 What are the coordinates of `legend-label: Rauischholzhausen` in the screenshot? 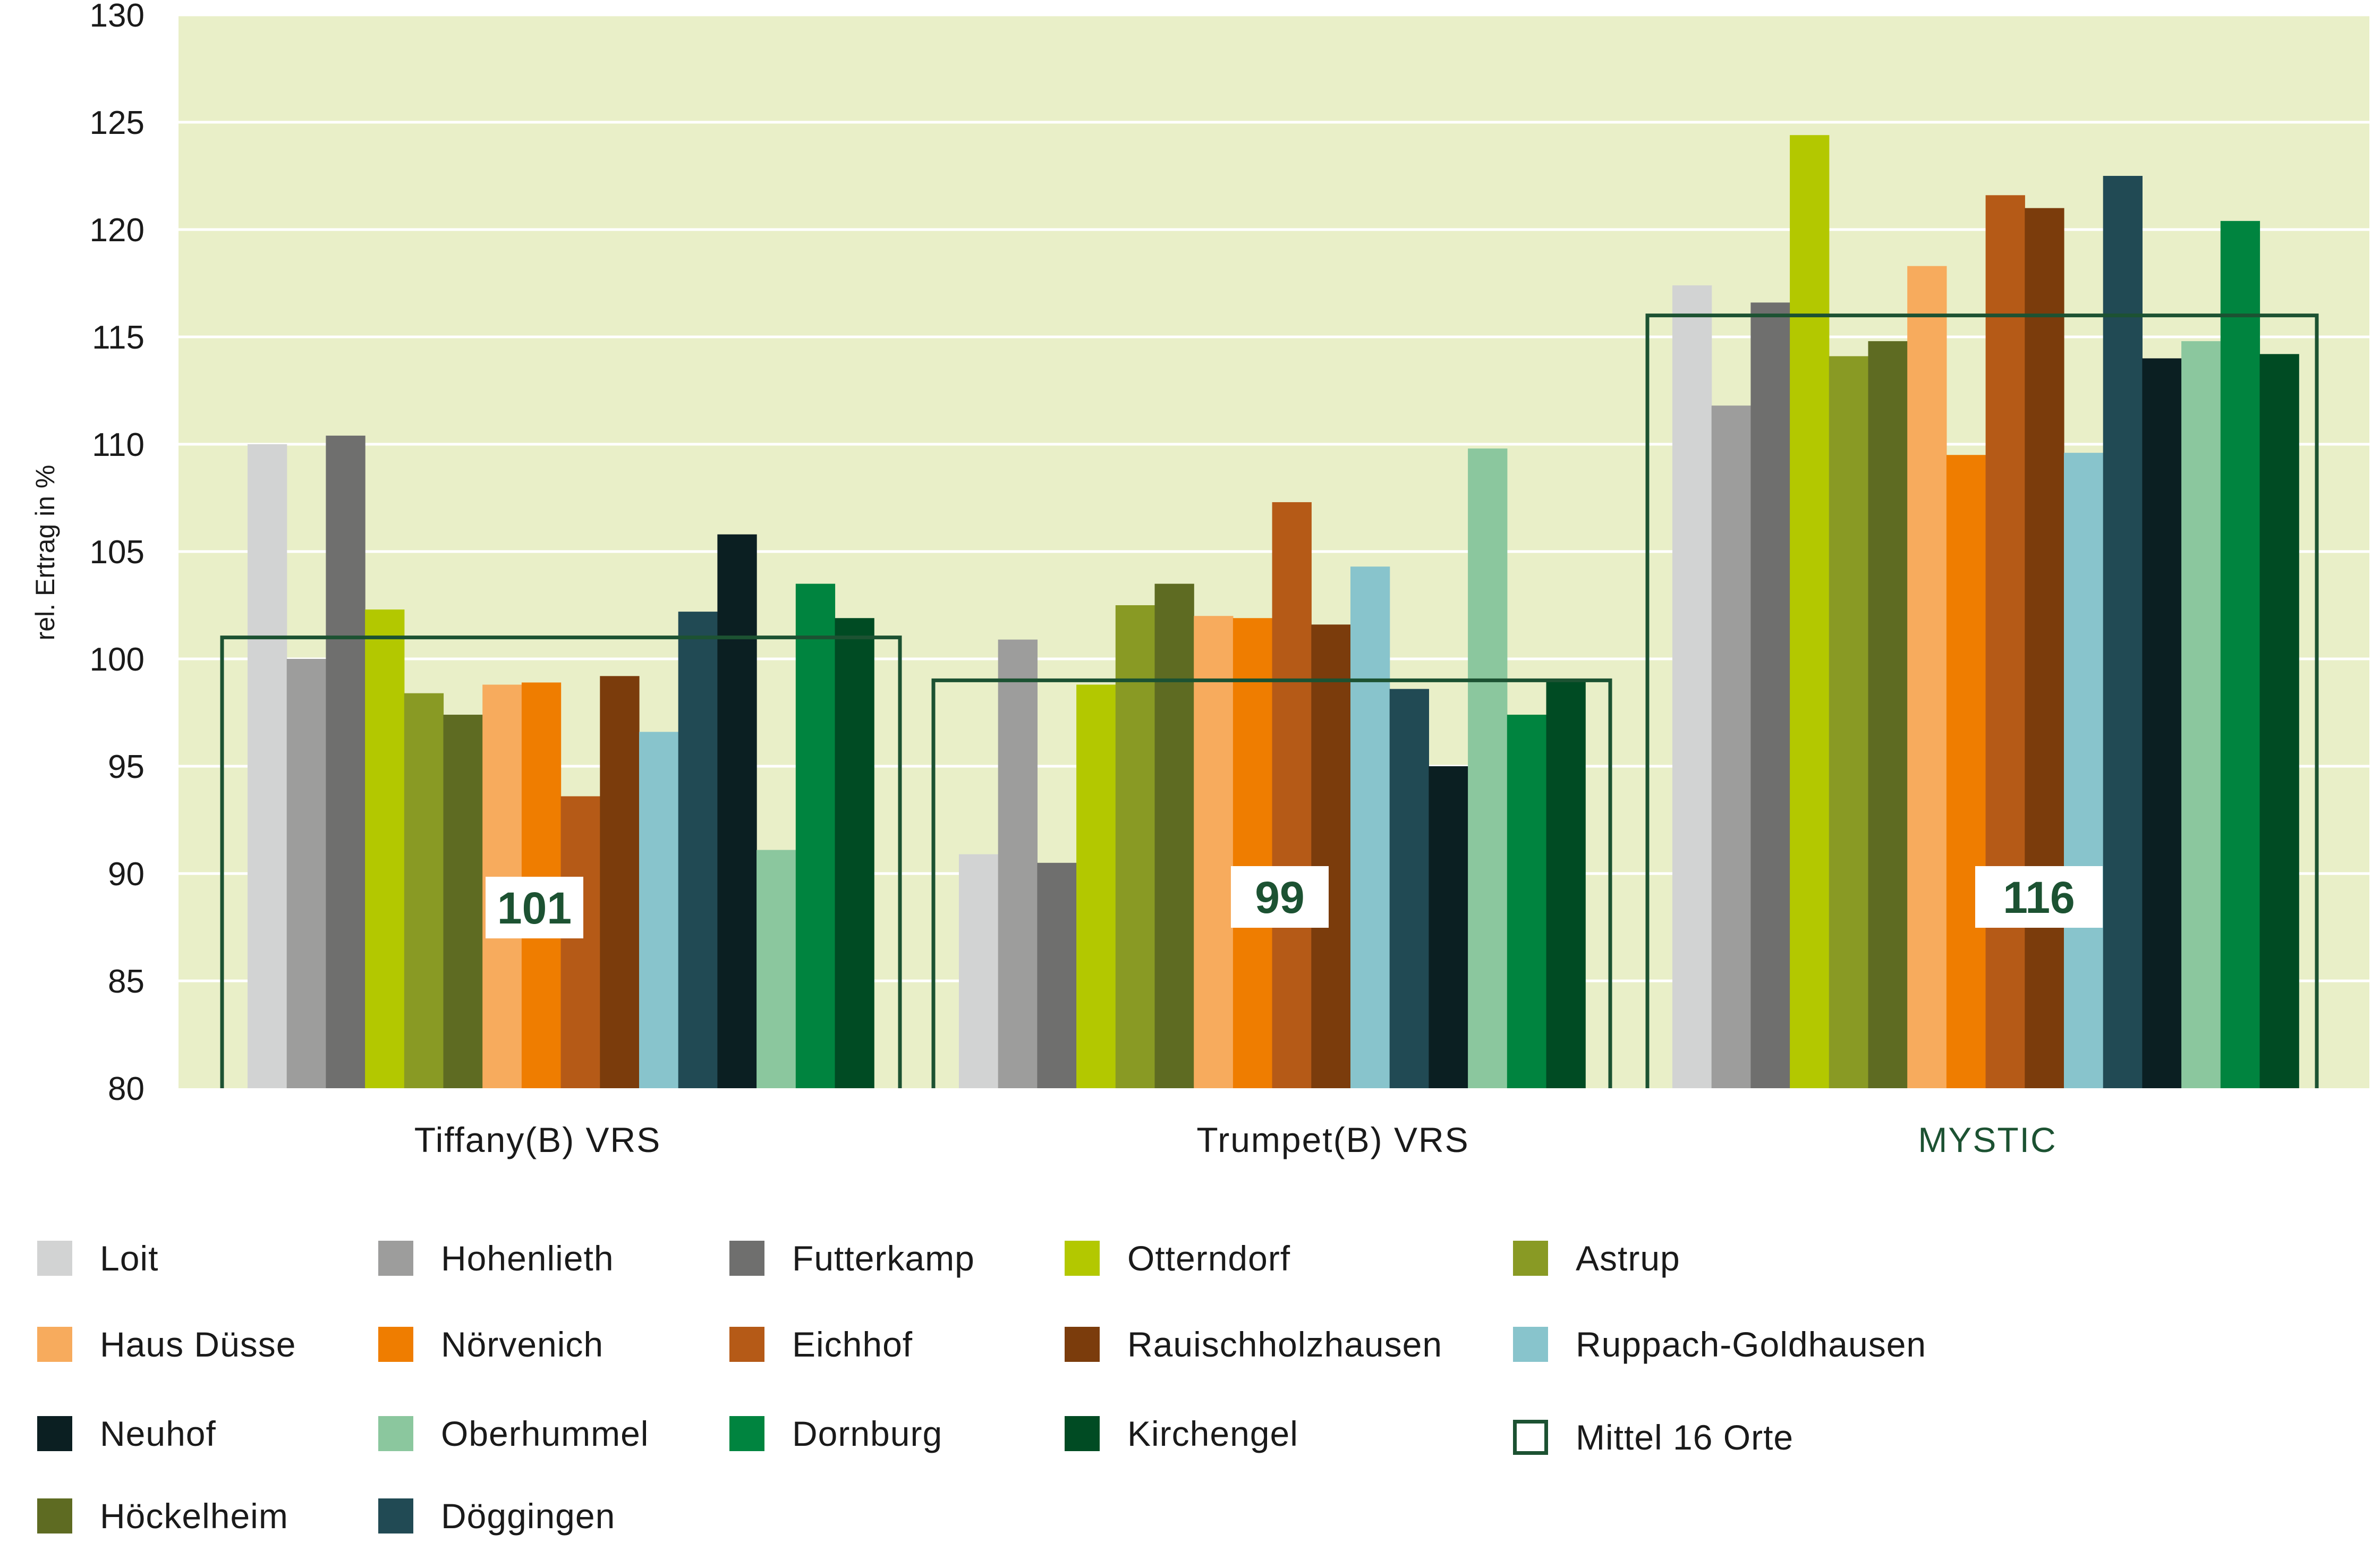 It's located at (1285, 1344).